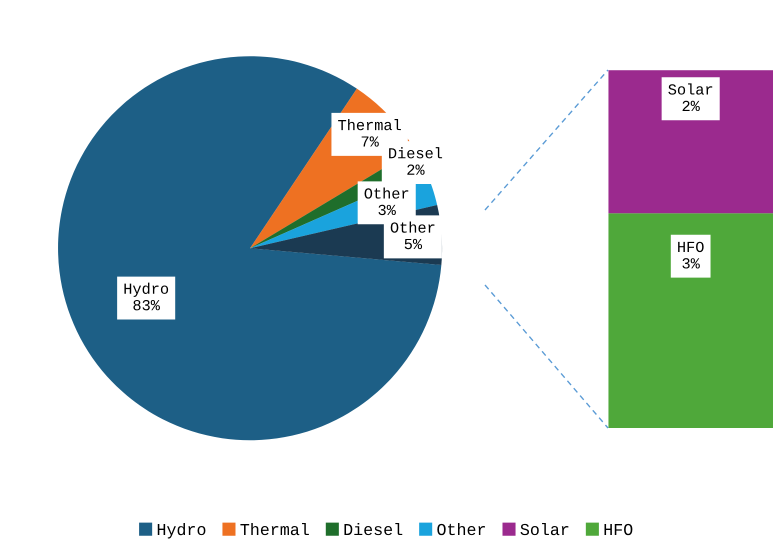 The height and width of the screenshot is (548, 773). What do you see at coordinates (373, 529) in the screenshot?
I see `legend-label: Diesel` at bounding box center [373, 529].